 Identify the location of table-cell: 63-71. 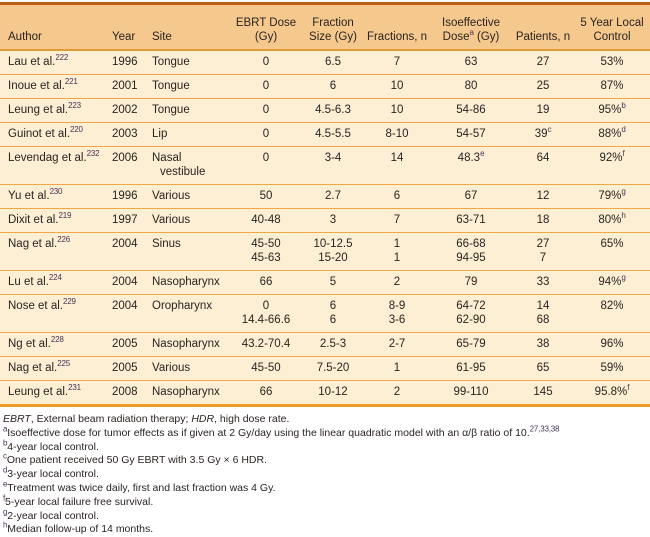
(471, 220).